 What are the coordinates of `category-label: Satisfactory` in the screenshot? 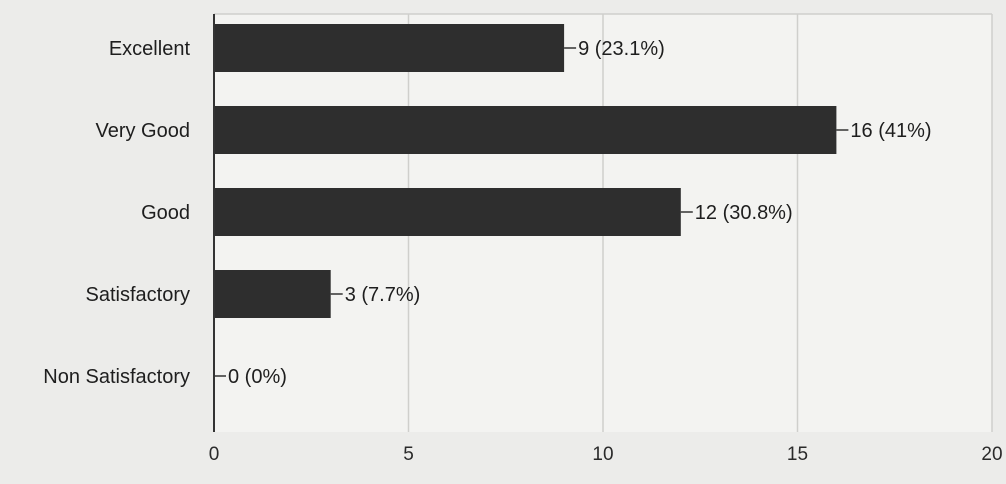 It's located at (138, 295).